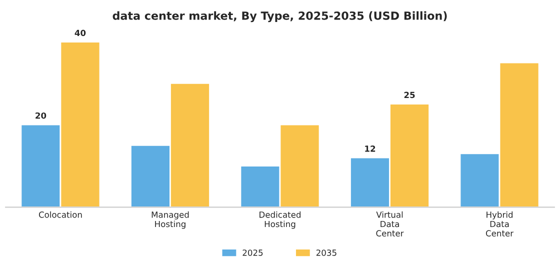 Image resolution: width=560 pixels, height=280 pixels. I want to click on x-tick-label: Virtual Data Center, so click(390, 223).